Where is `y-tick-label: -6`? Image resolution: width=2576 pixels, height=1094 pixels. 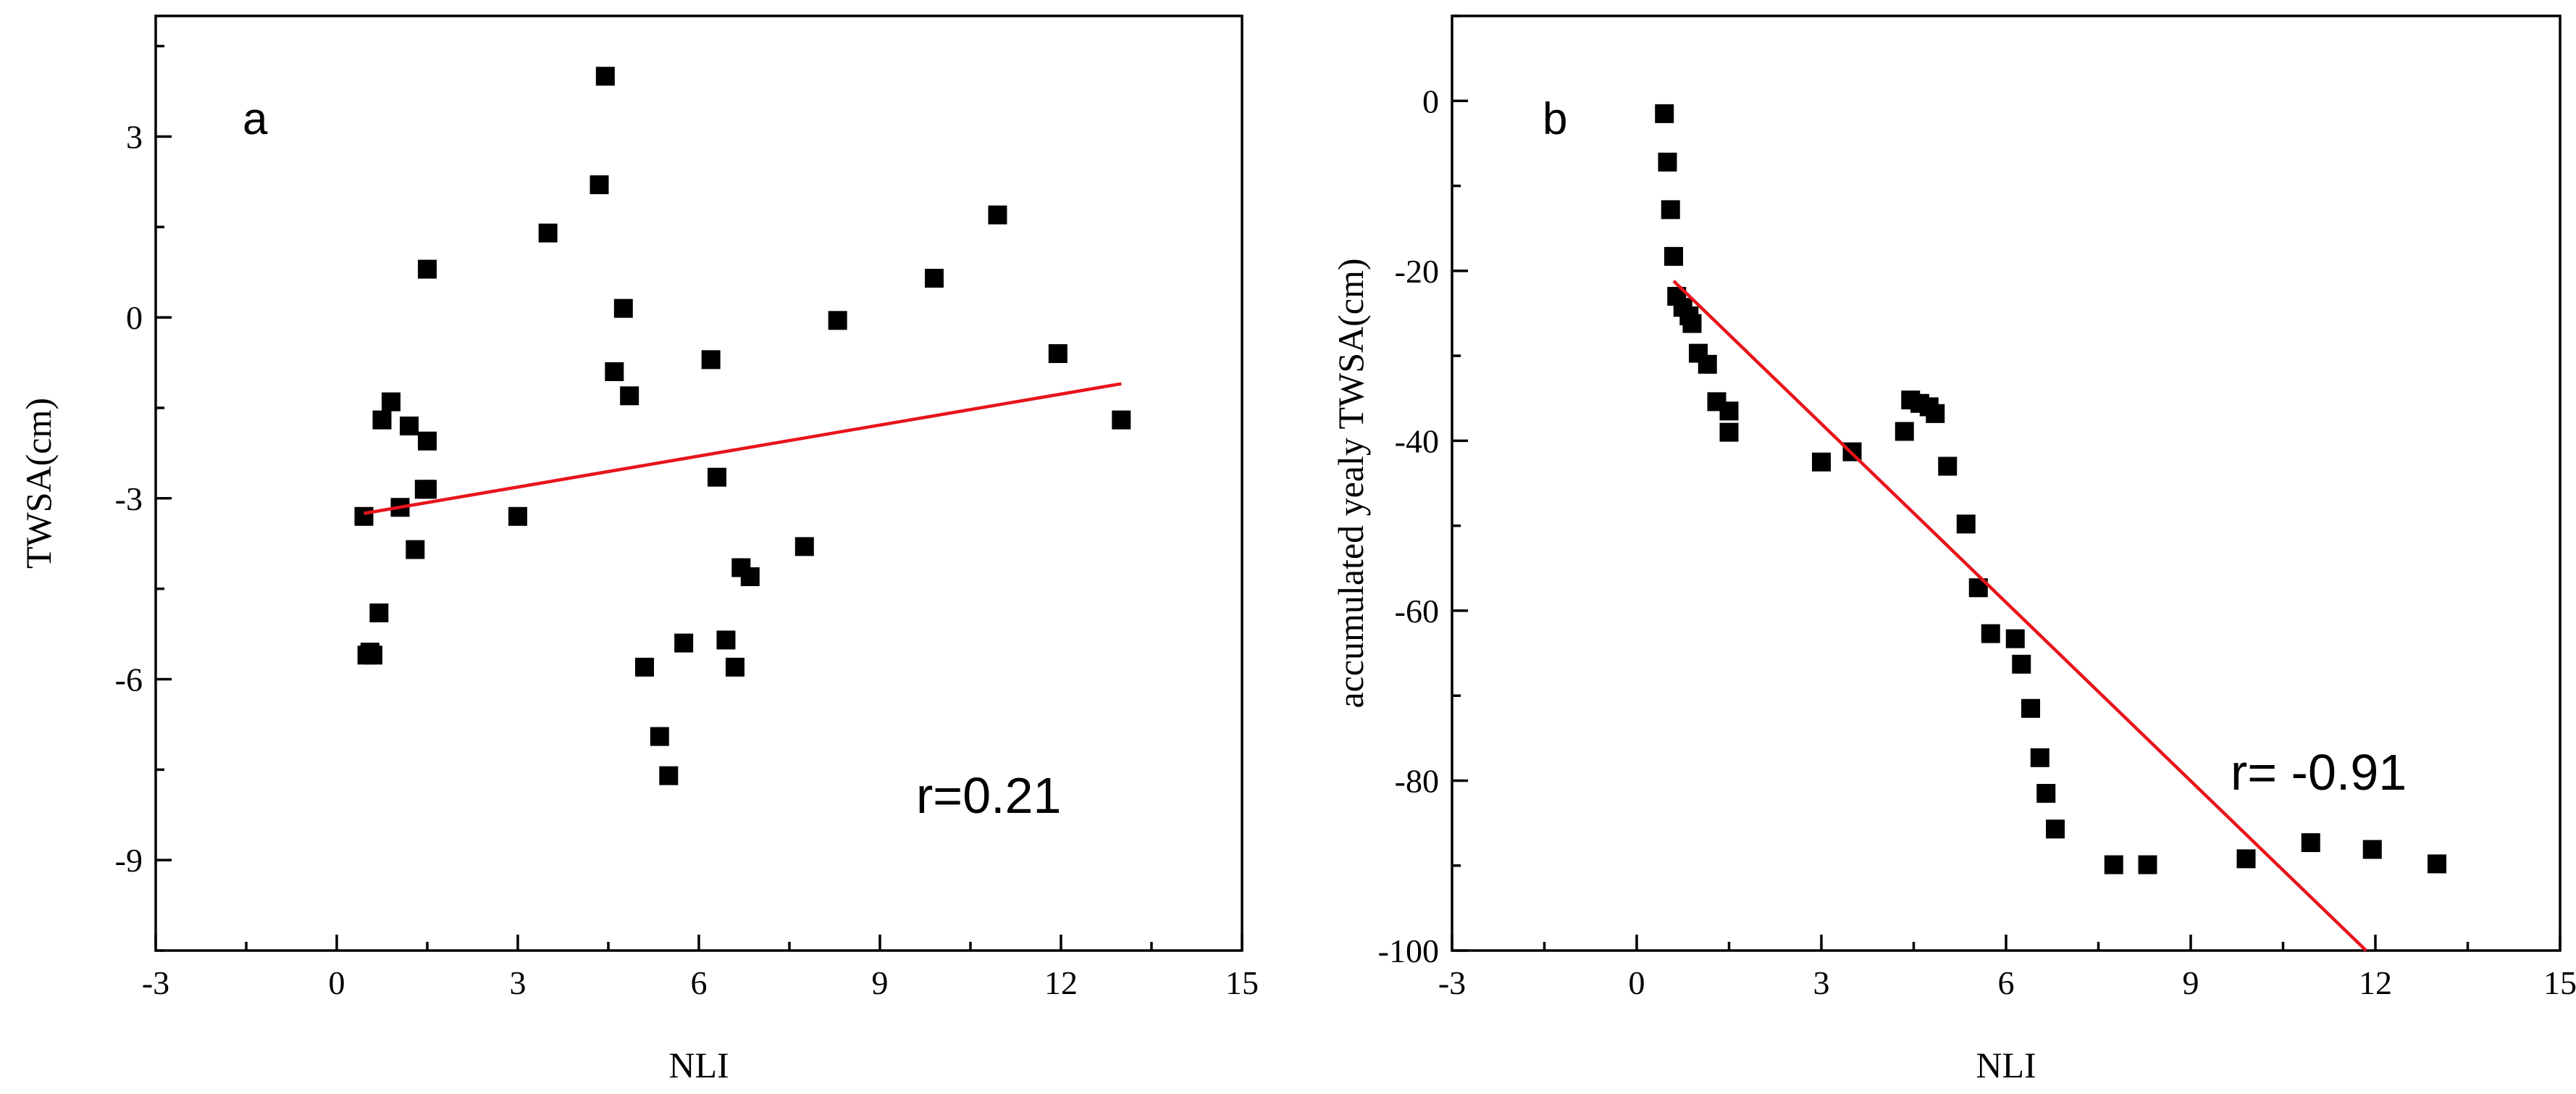 y-tick-label: -6 is located at coordinates (129, 679).